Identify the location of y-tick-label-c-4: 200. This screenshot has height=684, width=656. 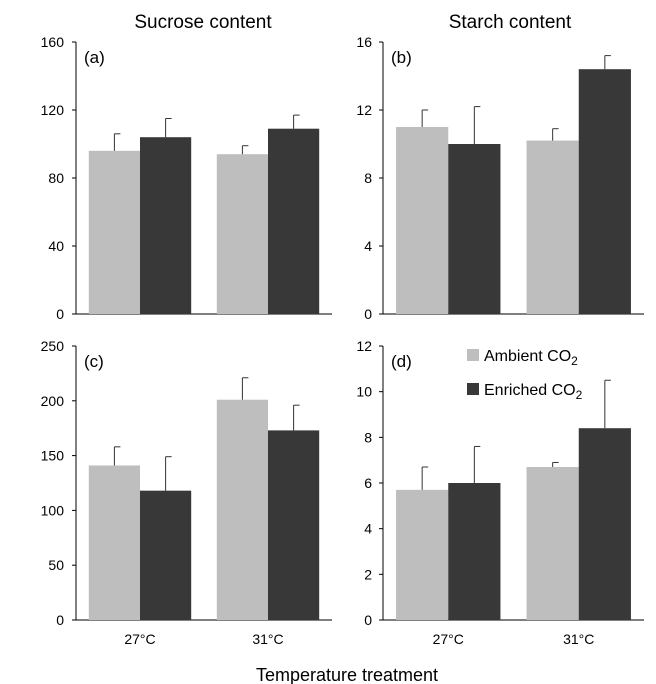
(53, 401).